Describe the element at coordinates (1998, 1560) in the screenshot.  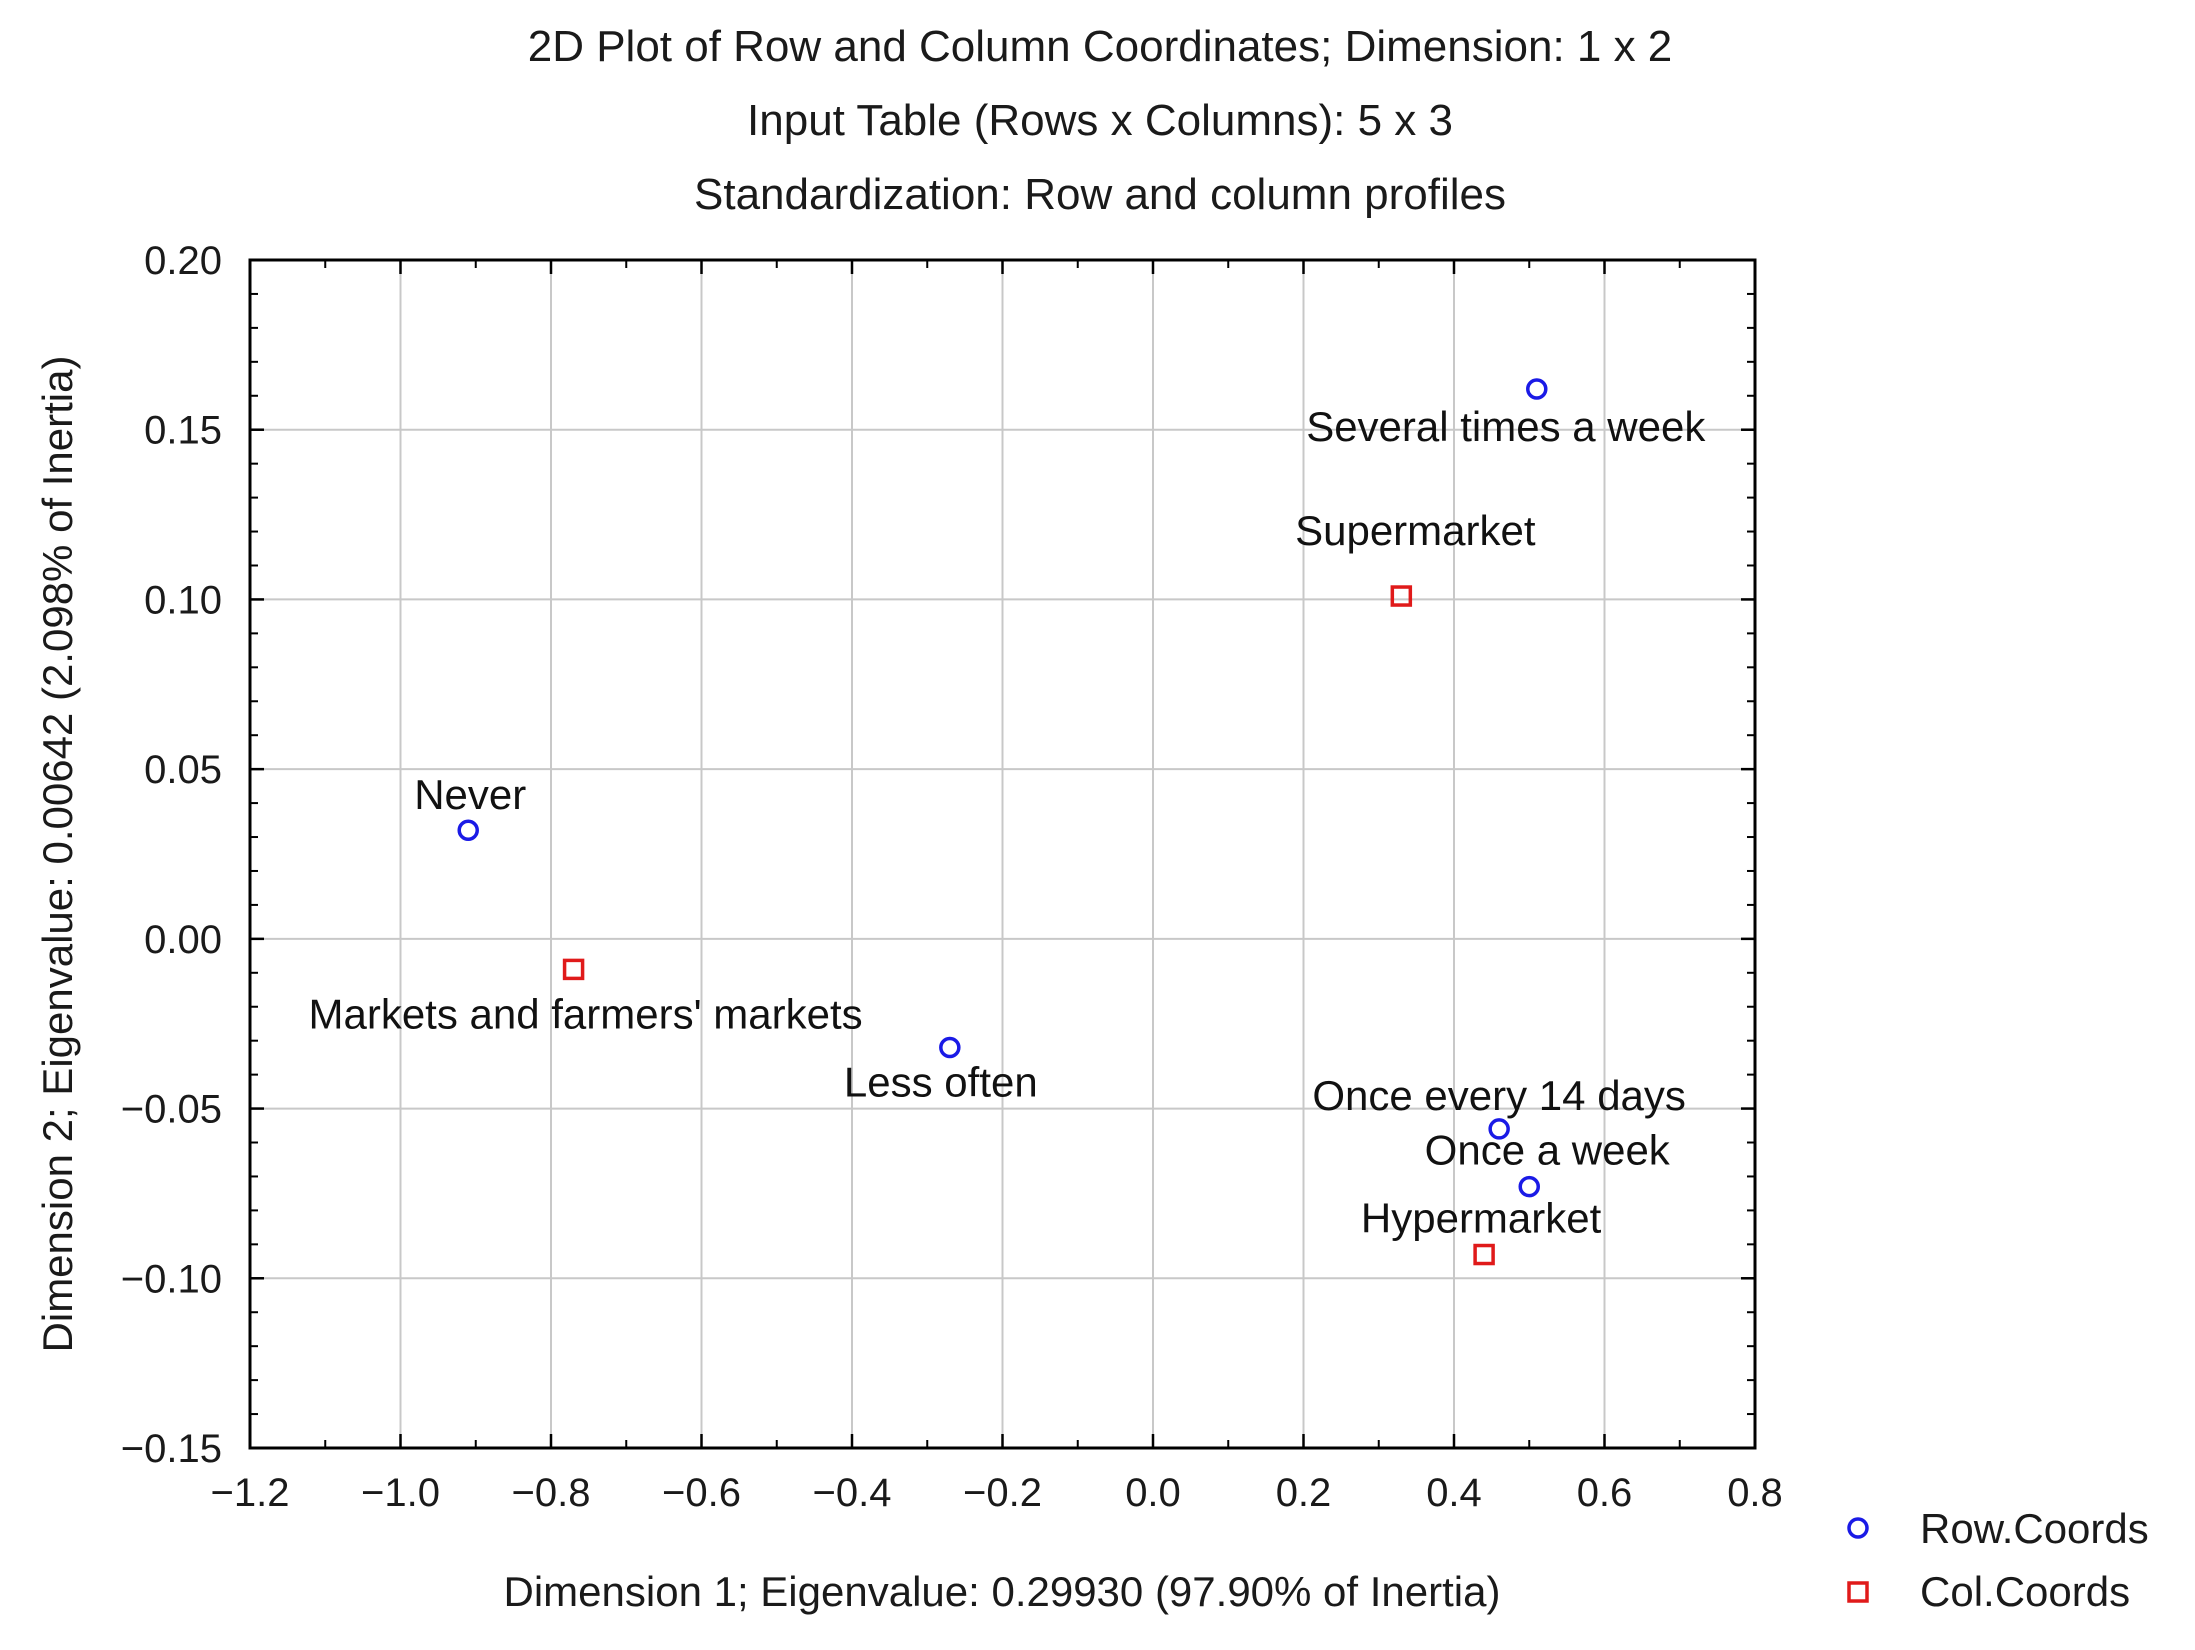
I see `legend: Row.Coords Col.Coords` at that location.